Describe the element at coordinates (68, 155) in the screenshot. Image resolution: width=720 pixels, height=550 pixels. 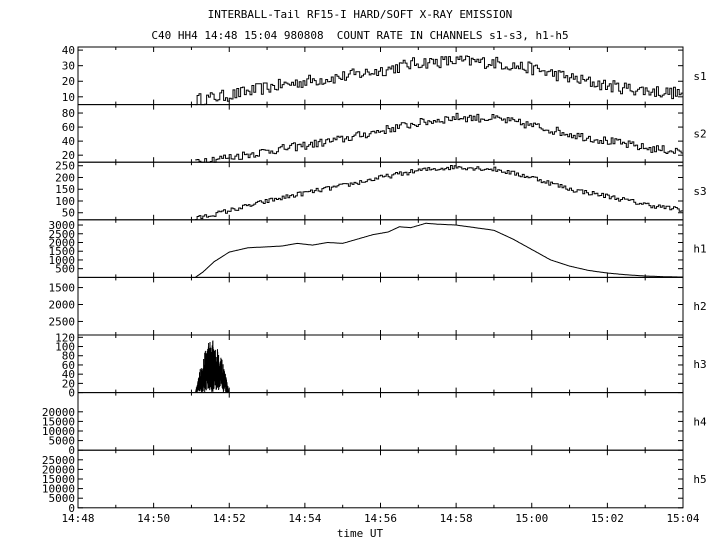
I see `y-tick-label-s2-0: 20` at that location.